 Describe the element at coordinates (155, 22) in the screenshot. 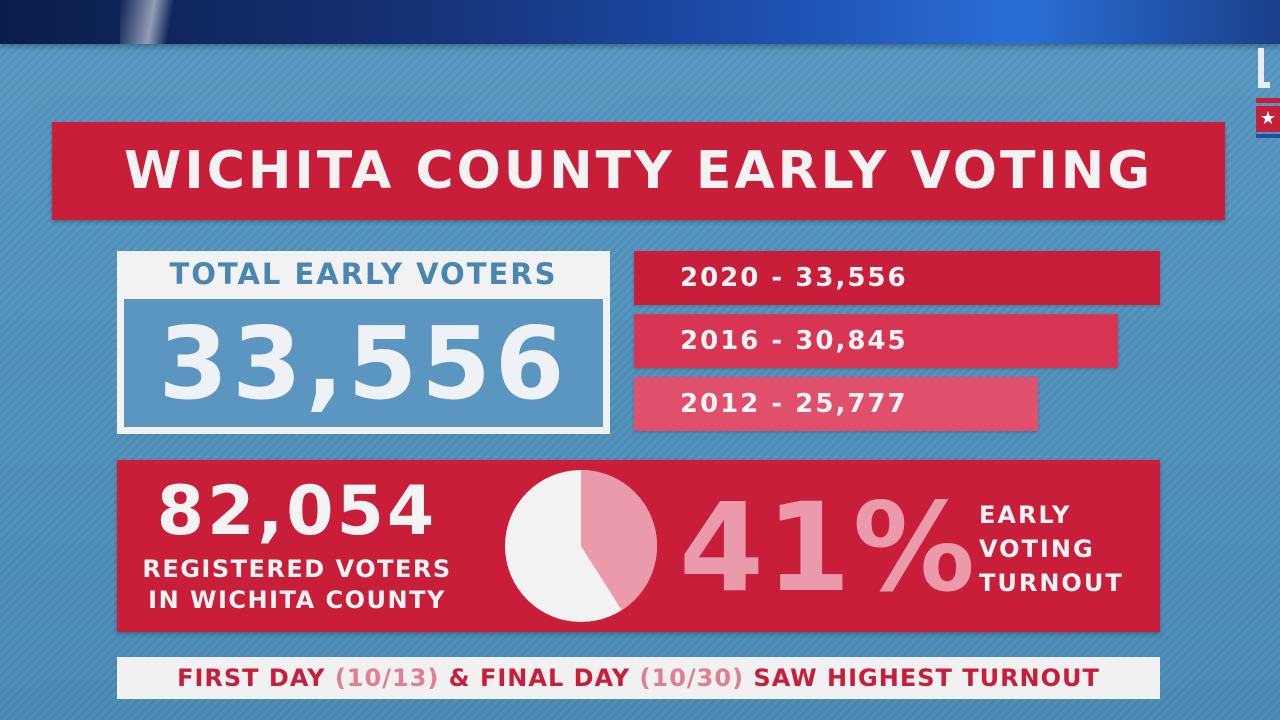

I see `light-streak` at that location.